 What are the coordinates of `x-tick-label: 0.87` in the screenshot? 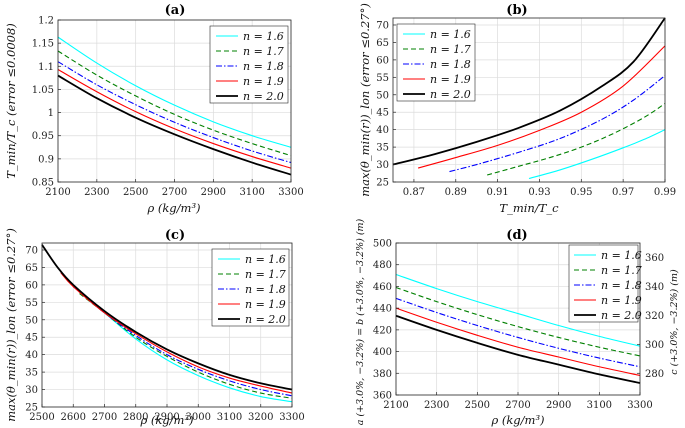 It's located at (414, 192).